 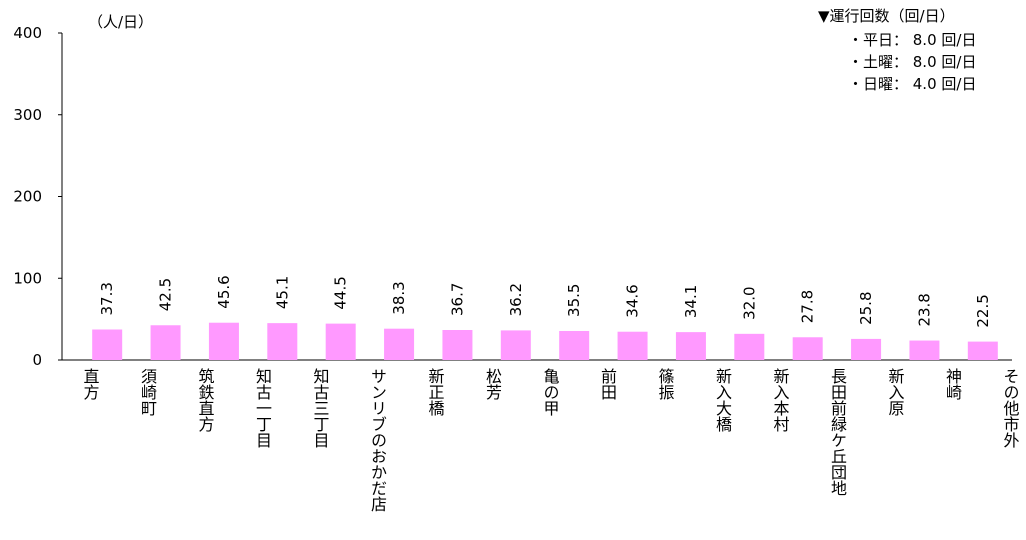 I want to click on value-label: 42.5, so click(x=166, y=294).